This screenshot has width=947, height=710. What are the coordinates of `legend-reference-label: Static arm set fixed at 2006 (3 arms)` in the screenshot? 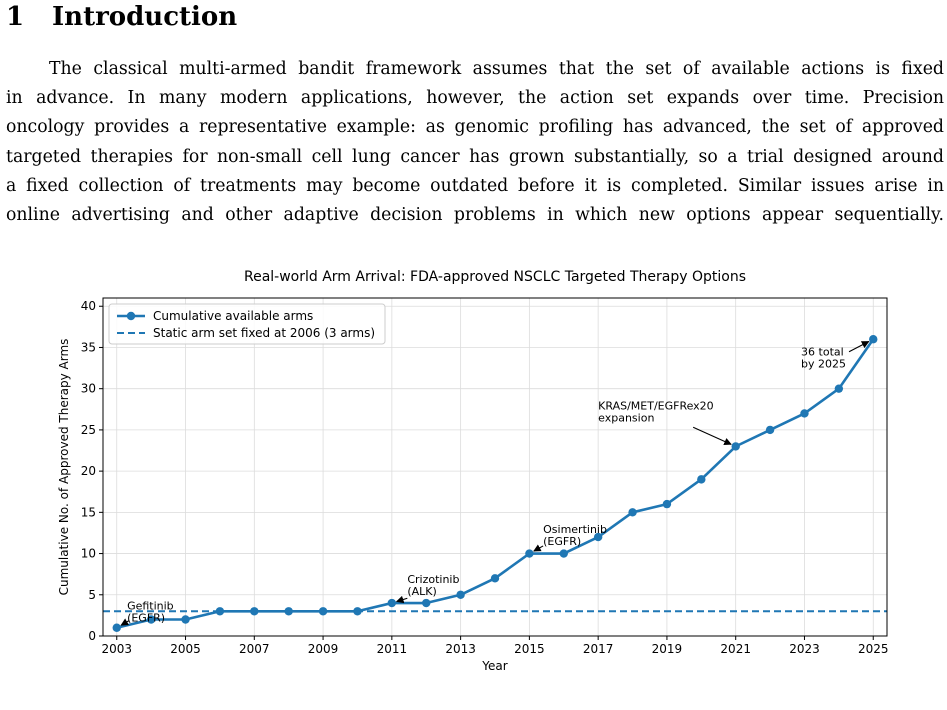 It's located at (264, 333).